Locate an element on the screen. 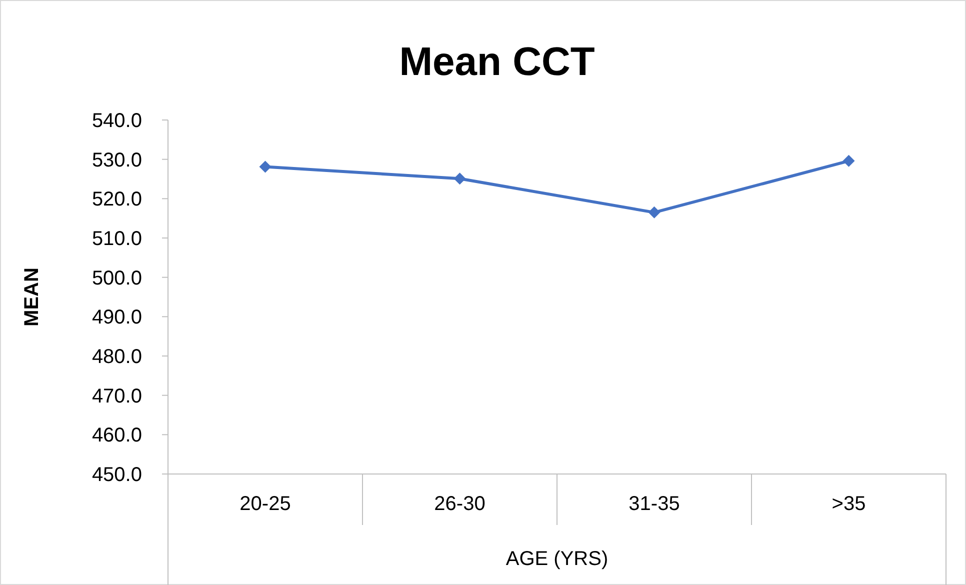  y-tick-label: 460.0 is located at coordinates (117, 435).